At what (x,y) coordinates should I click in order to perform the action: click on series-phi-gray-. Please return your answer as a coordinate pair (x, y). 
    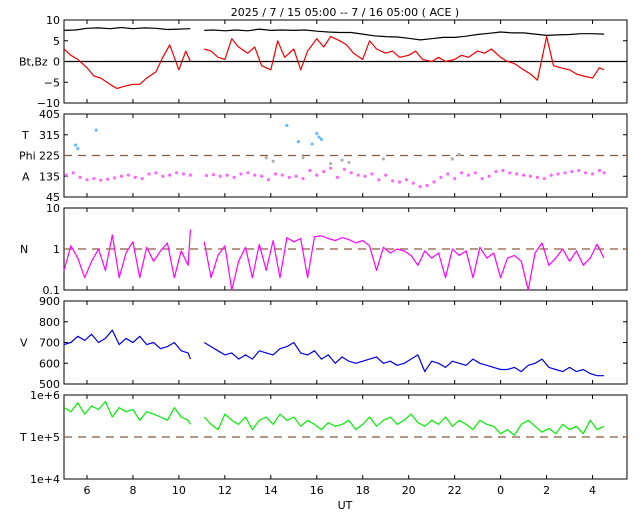
    Looking at the image, I should click on (362, 159).